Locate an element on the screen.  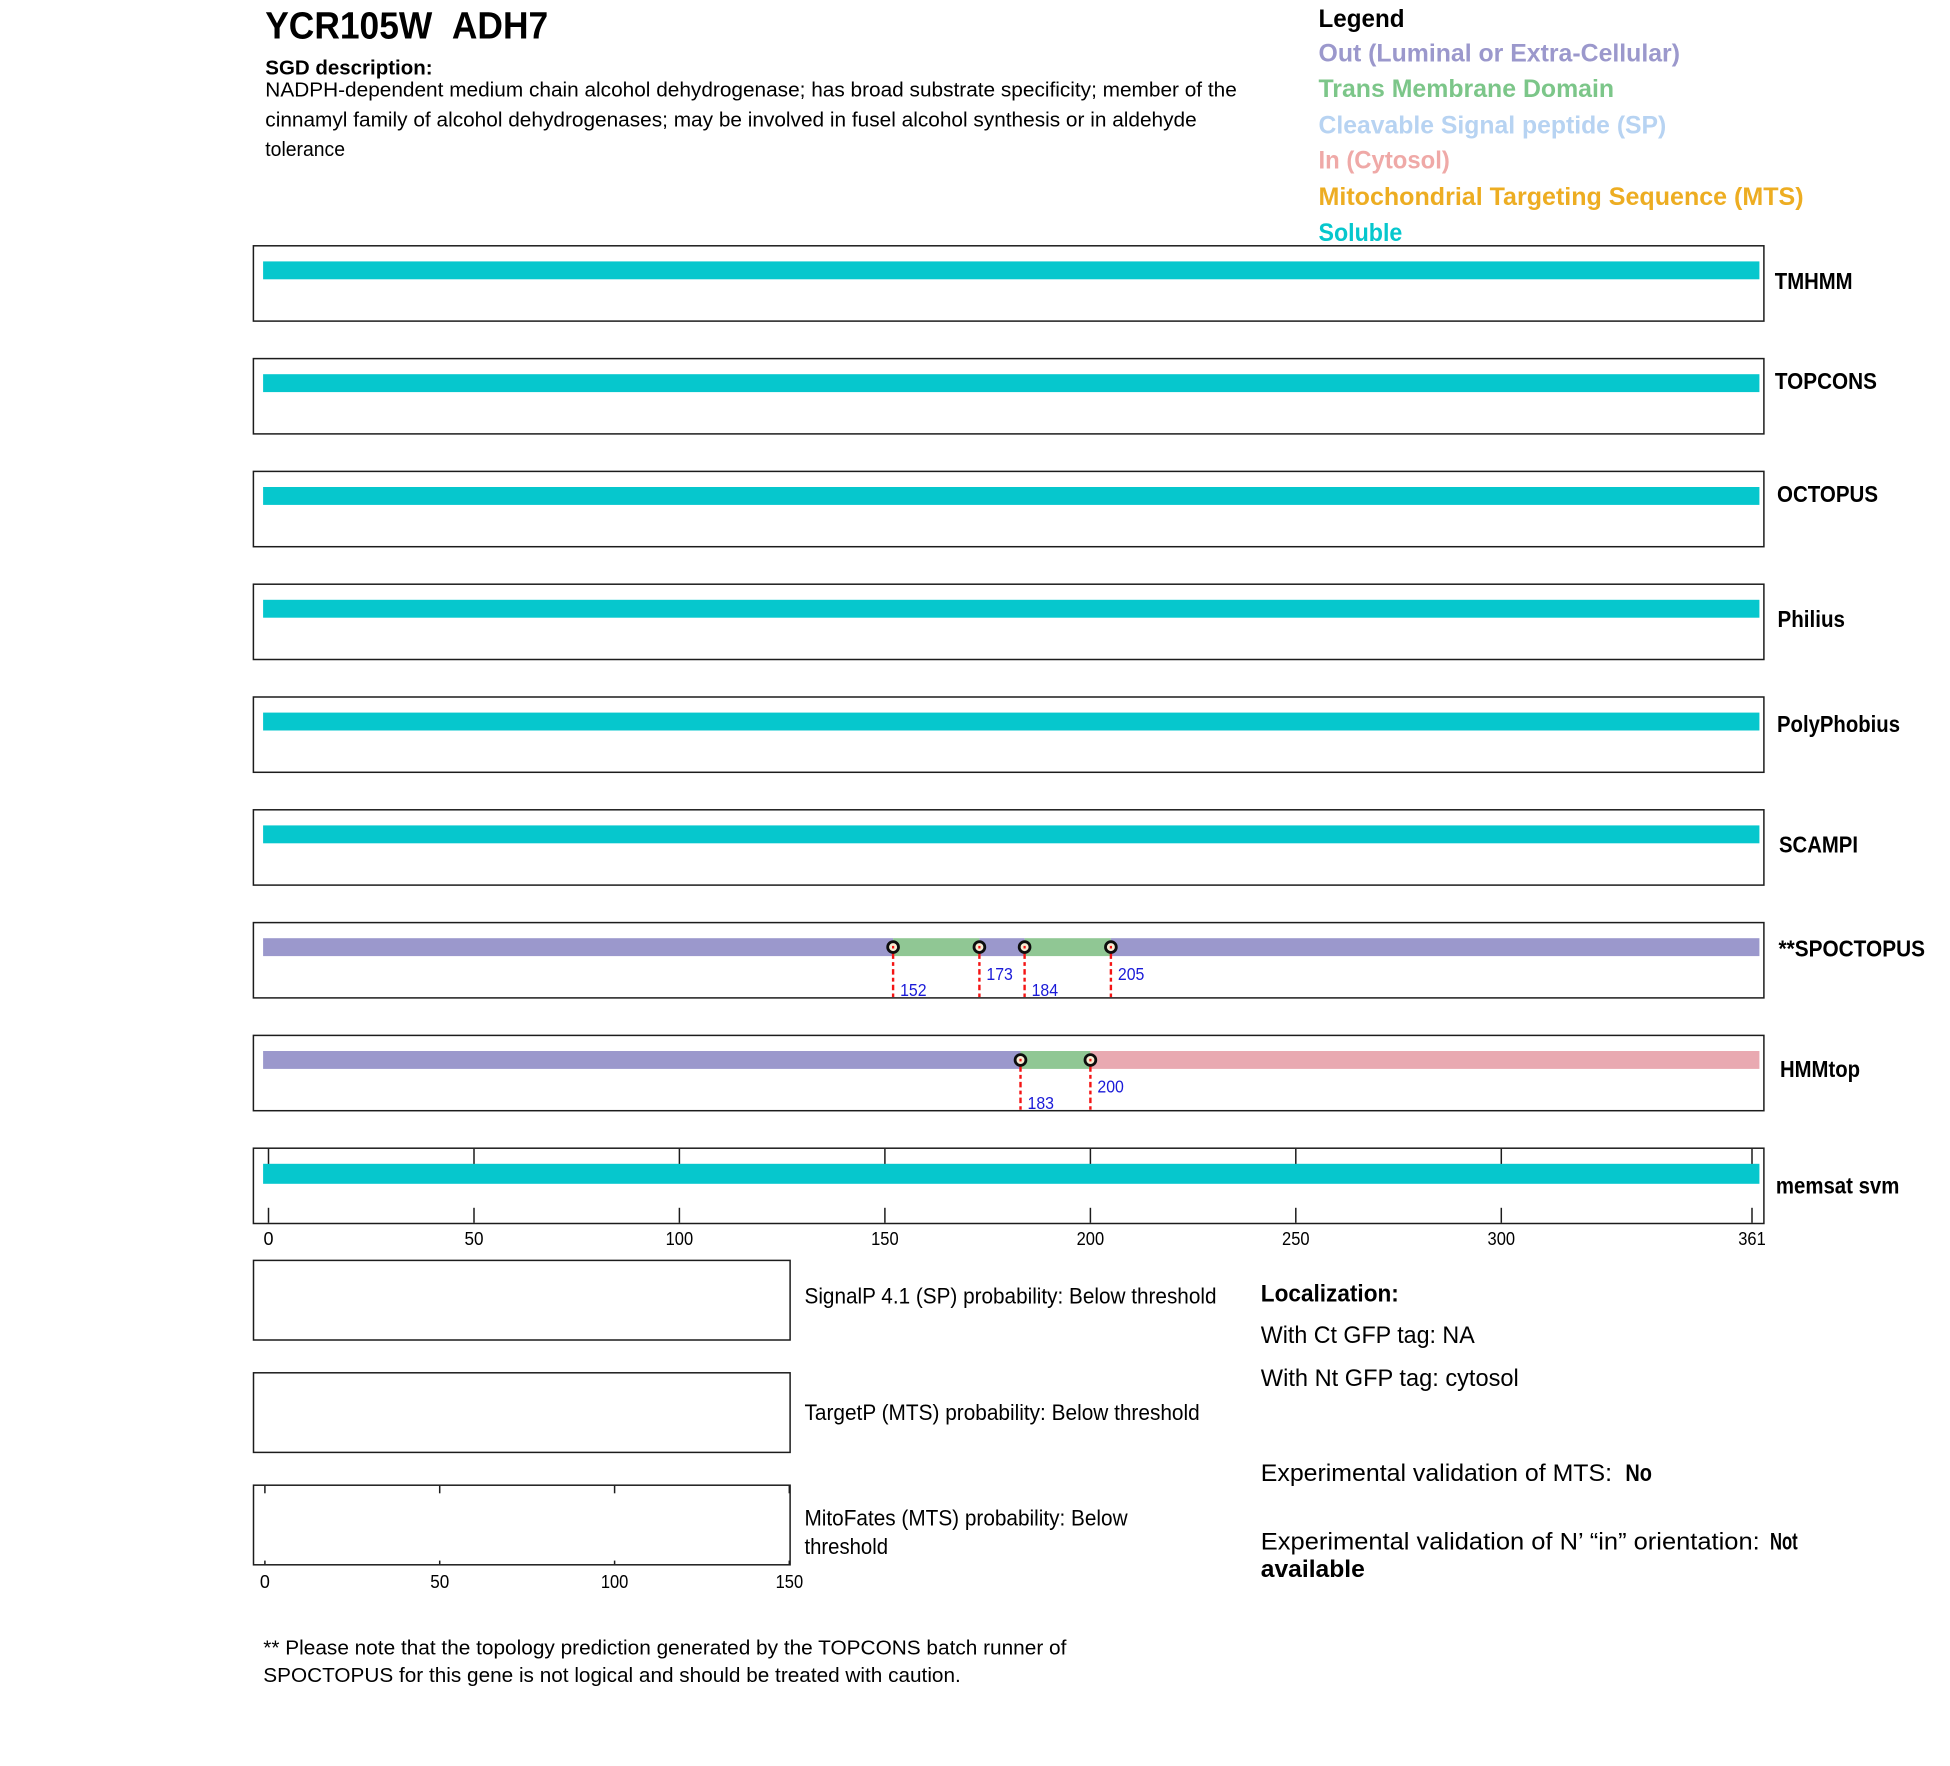
svg-text: **SPOCTOPUS is located at coordinates (1852, 949).